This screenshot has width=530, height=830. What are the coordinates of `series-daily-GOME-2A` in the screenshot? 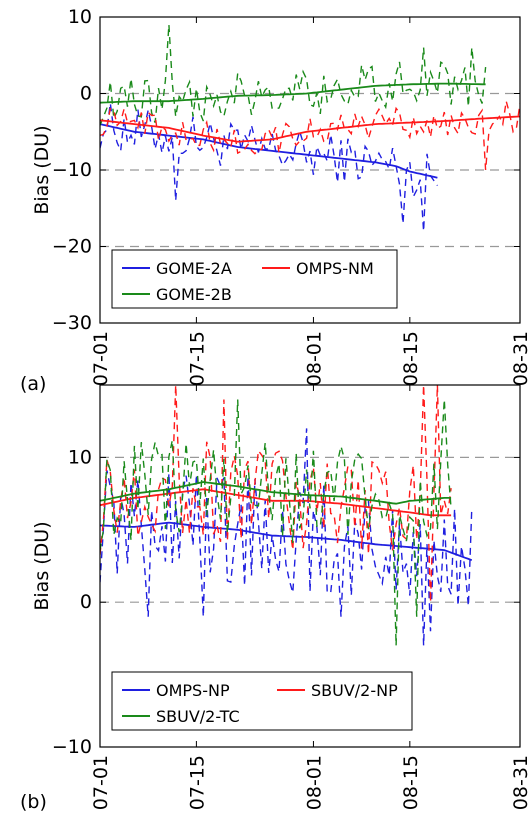 It's located at (269, 167).